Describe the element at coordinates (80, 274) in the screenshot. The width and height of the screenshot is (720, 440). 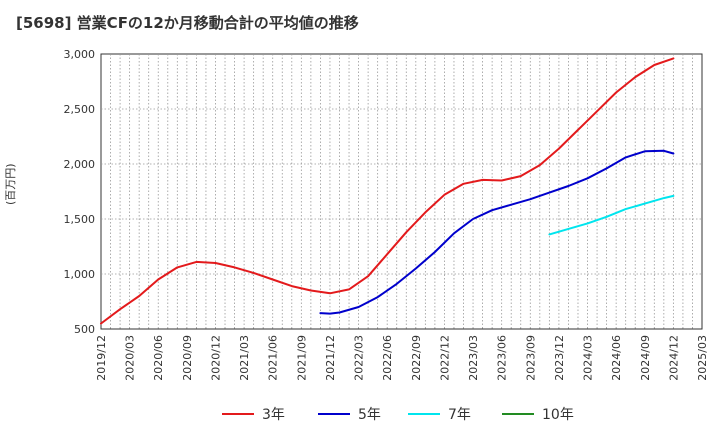
I see `y-tick-label: 1,000` at that location.